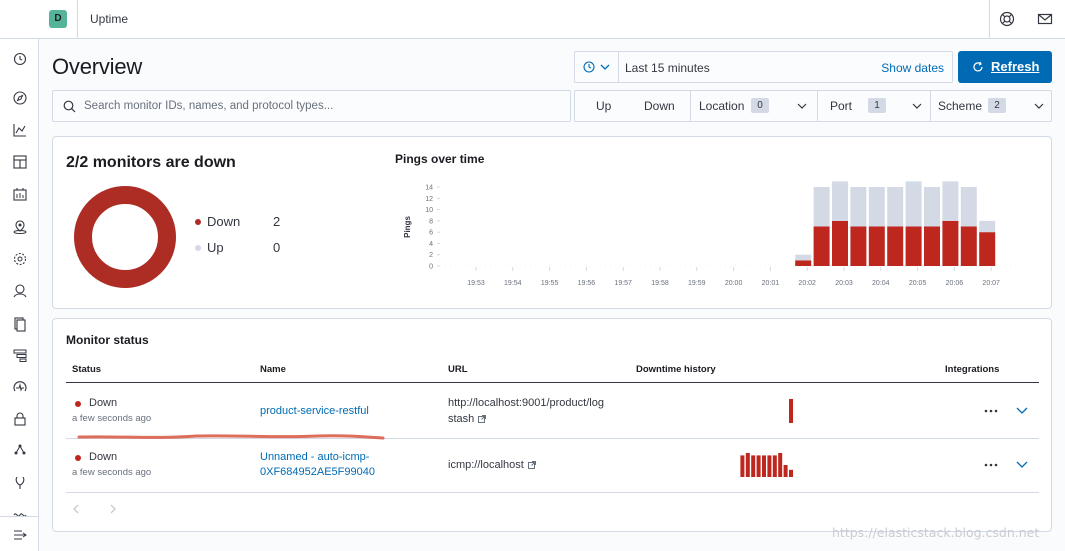 The image size is (1065, 551). What do you see at coordinates (78, 458) in the screenshot?
I see `status-down-dot` at bounding box center [78, 458].